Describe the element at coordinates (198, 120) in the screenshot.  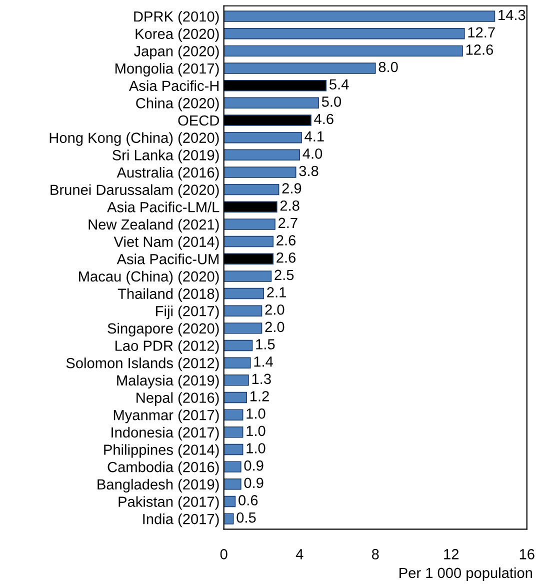
I see `y-tick-label: OECD` at that location.